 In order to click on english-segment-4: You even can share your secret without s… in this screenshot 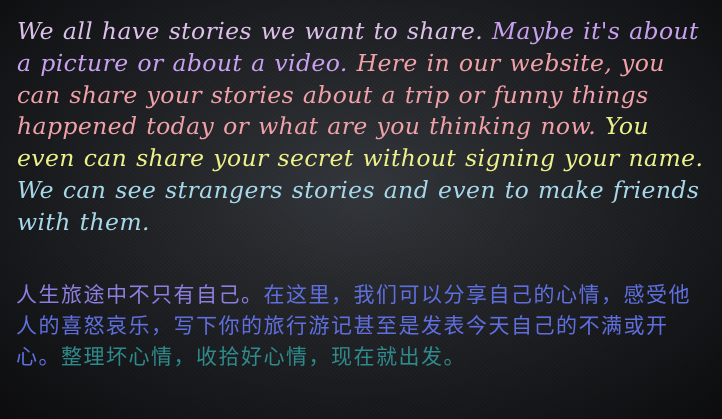, I will do `click(360, 142)`.